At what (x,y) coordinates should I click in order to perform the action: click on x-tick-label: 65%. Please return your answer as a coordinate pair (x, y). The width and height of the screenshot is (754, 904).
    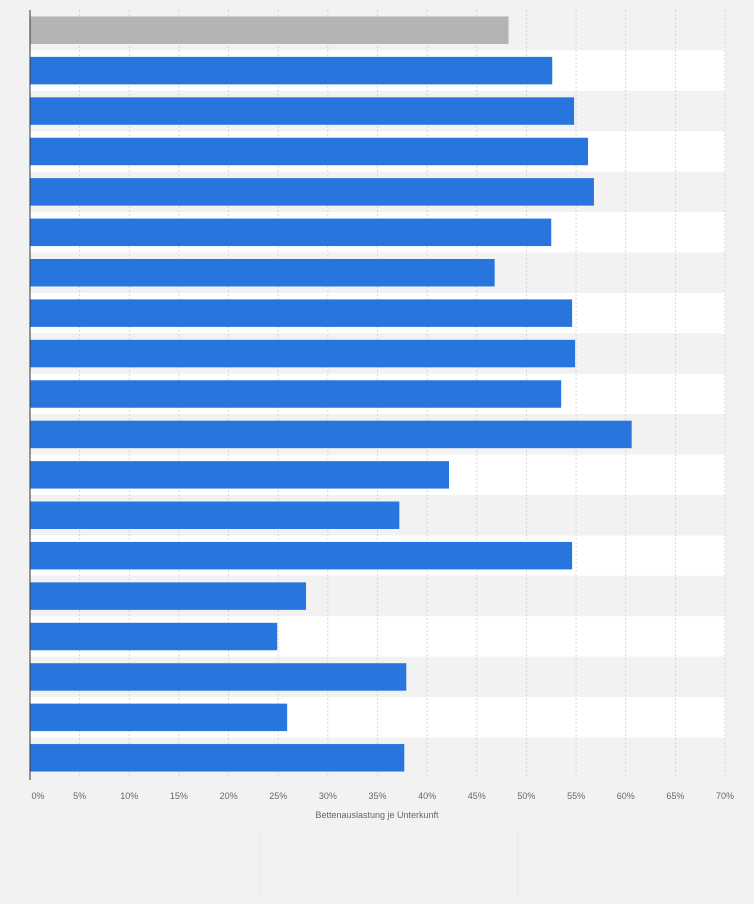
    Looking at the image, I should click on (675, 796).